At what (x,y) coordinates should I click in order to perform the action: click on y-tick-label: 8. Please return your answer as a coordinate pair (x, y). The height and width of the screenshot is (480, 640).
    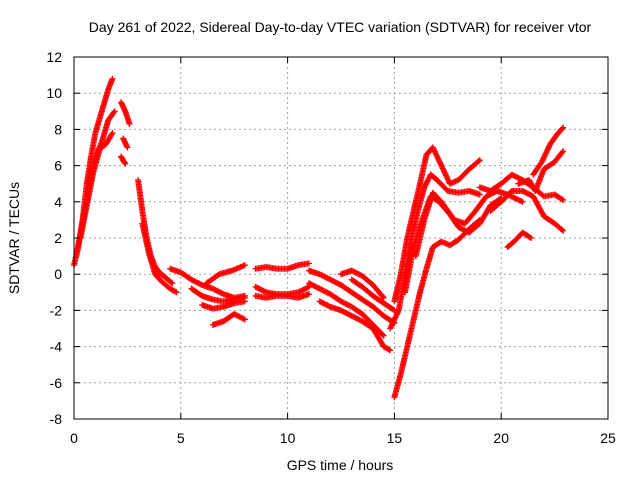
    Looking at the image, I should click on (58, 129).